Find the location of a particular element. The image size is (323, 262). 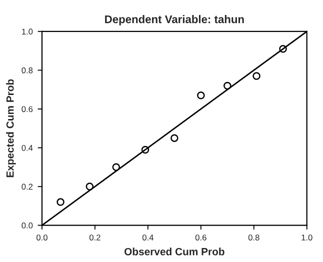

y-tick-label: 0.6 is located at coordinates (27, 109).